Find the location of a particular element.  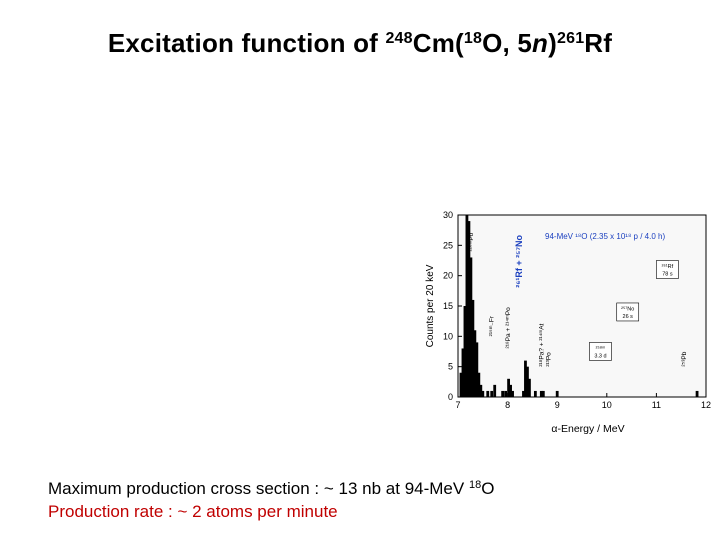

y-tick-label: 30 is located at coordinates (448, 215).